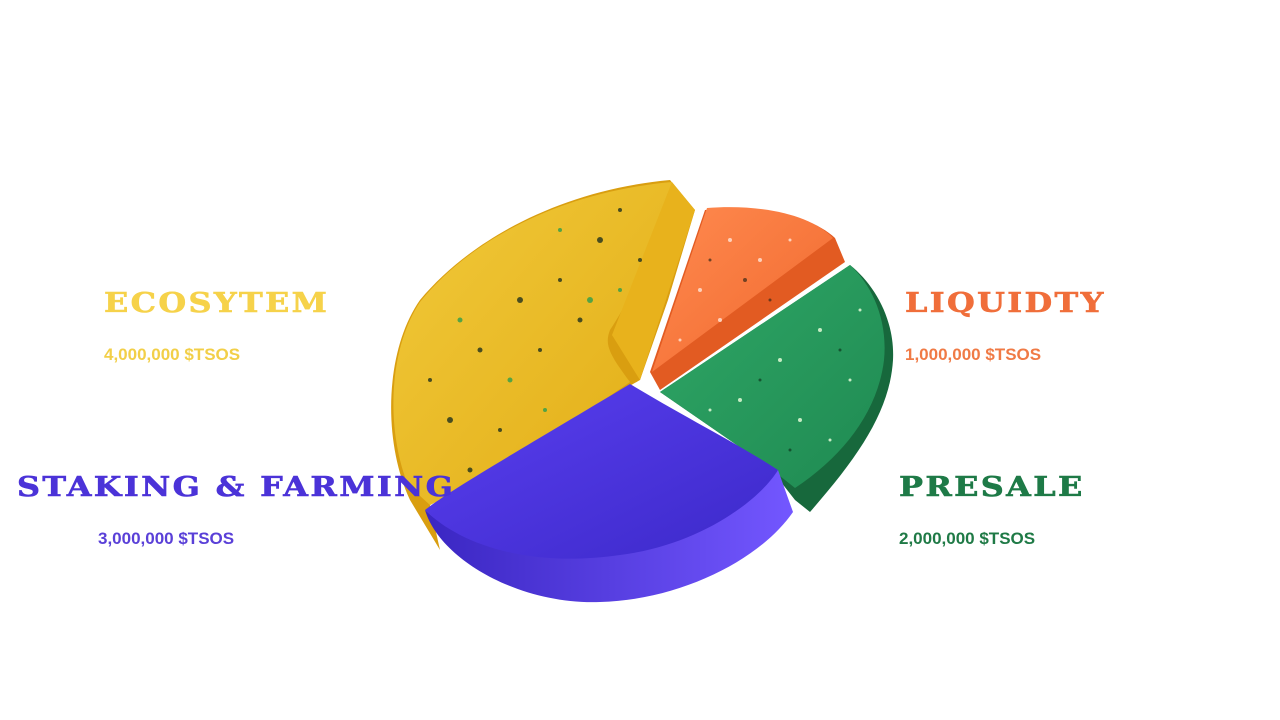  I want to click on slice-label-ecosystem: ECOSYTEM 4,000,000 $TSOS, so click(216, 326).